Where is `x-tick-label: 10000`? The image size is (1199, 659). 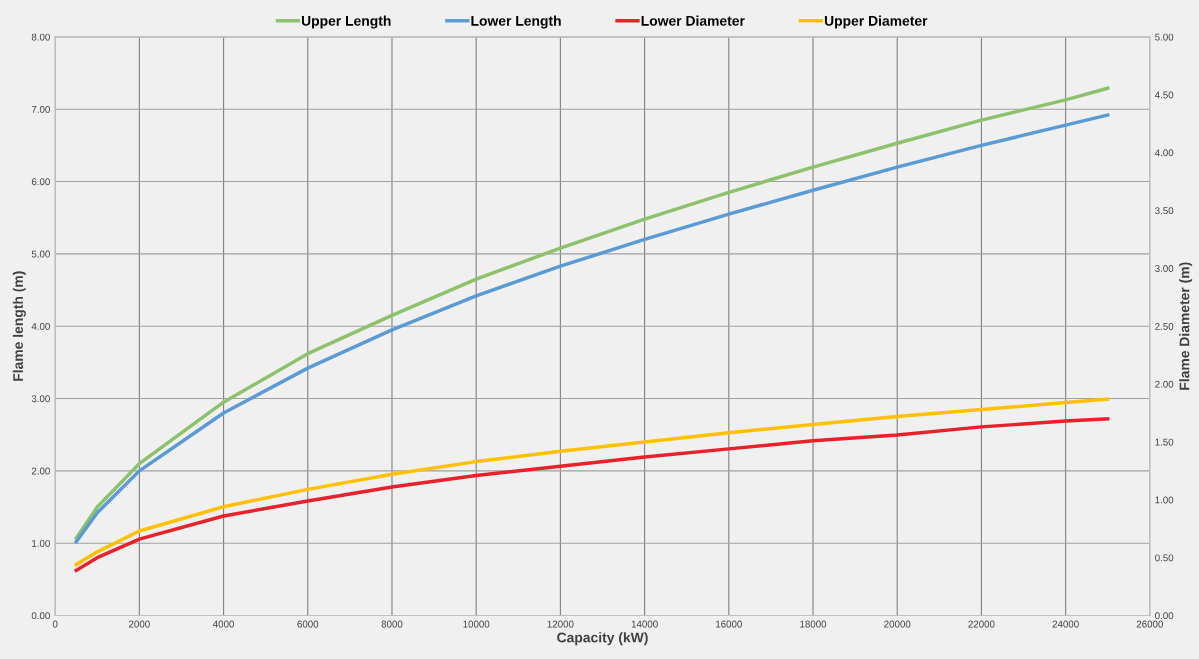
x-tick-label: 10000 is located at coordinates (476, 624).